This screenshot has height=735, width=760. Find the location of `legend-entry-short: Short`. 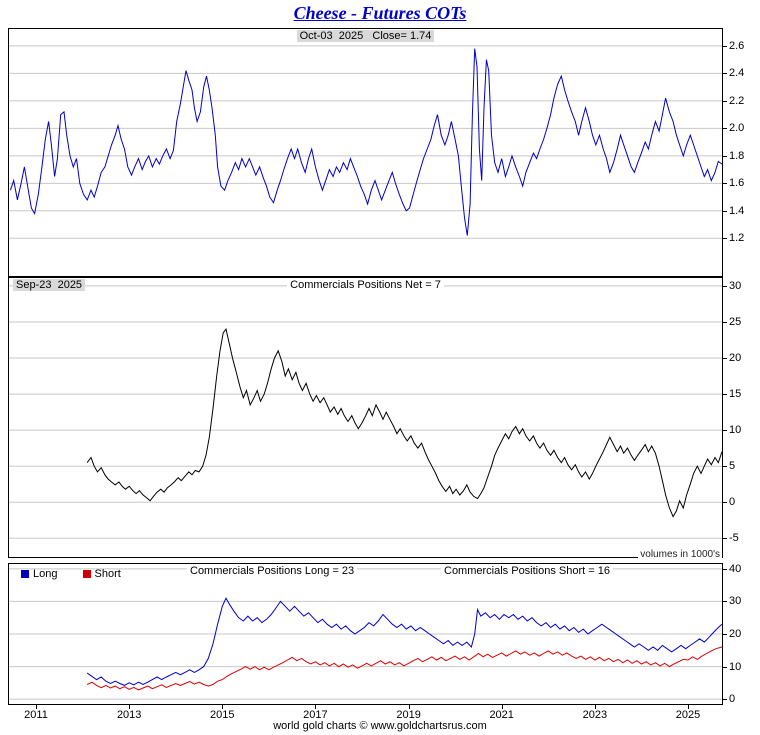

legend-entry-short: Short is located at coordinates (101, 574).